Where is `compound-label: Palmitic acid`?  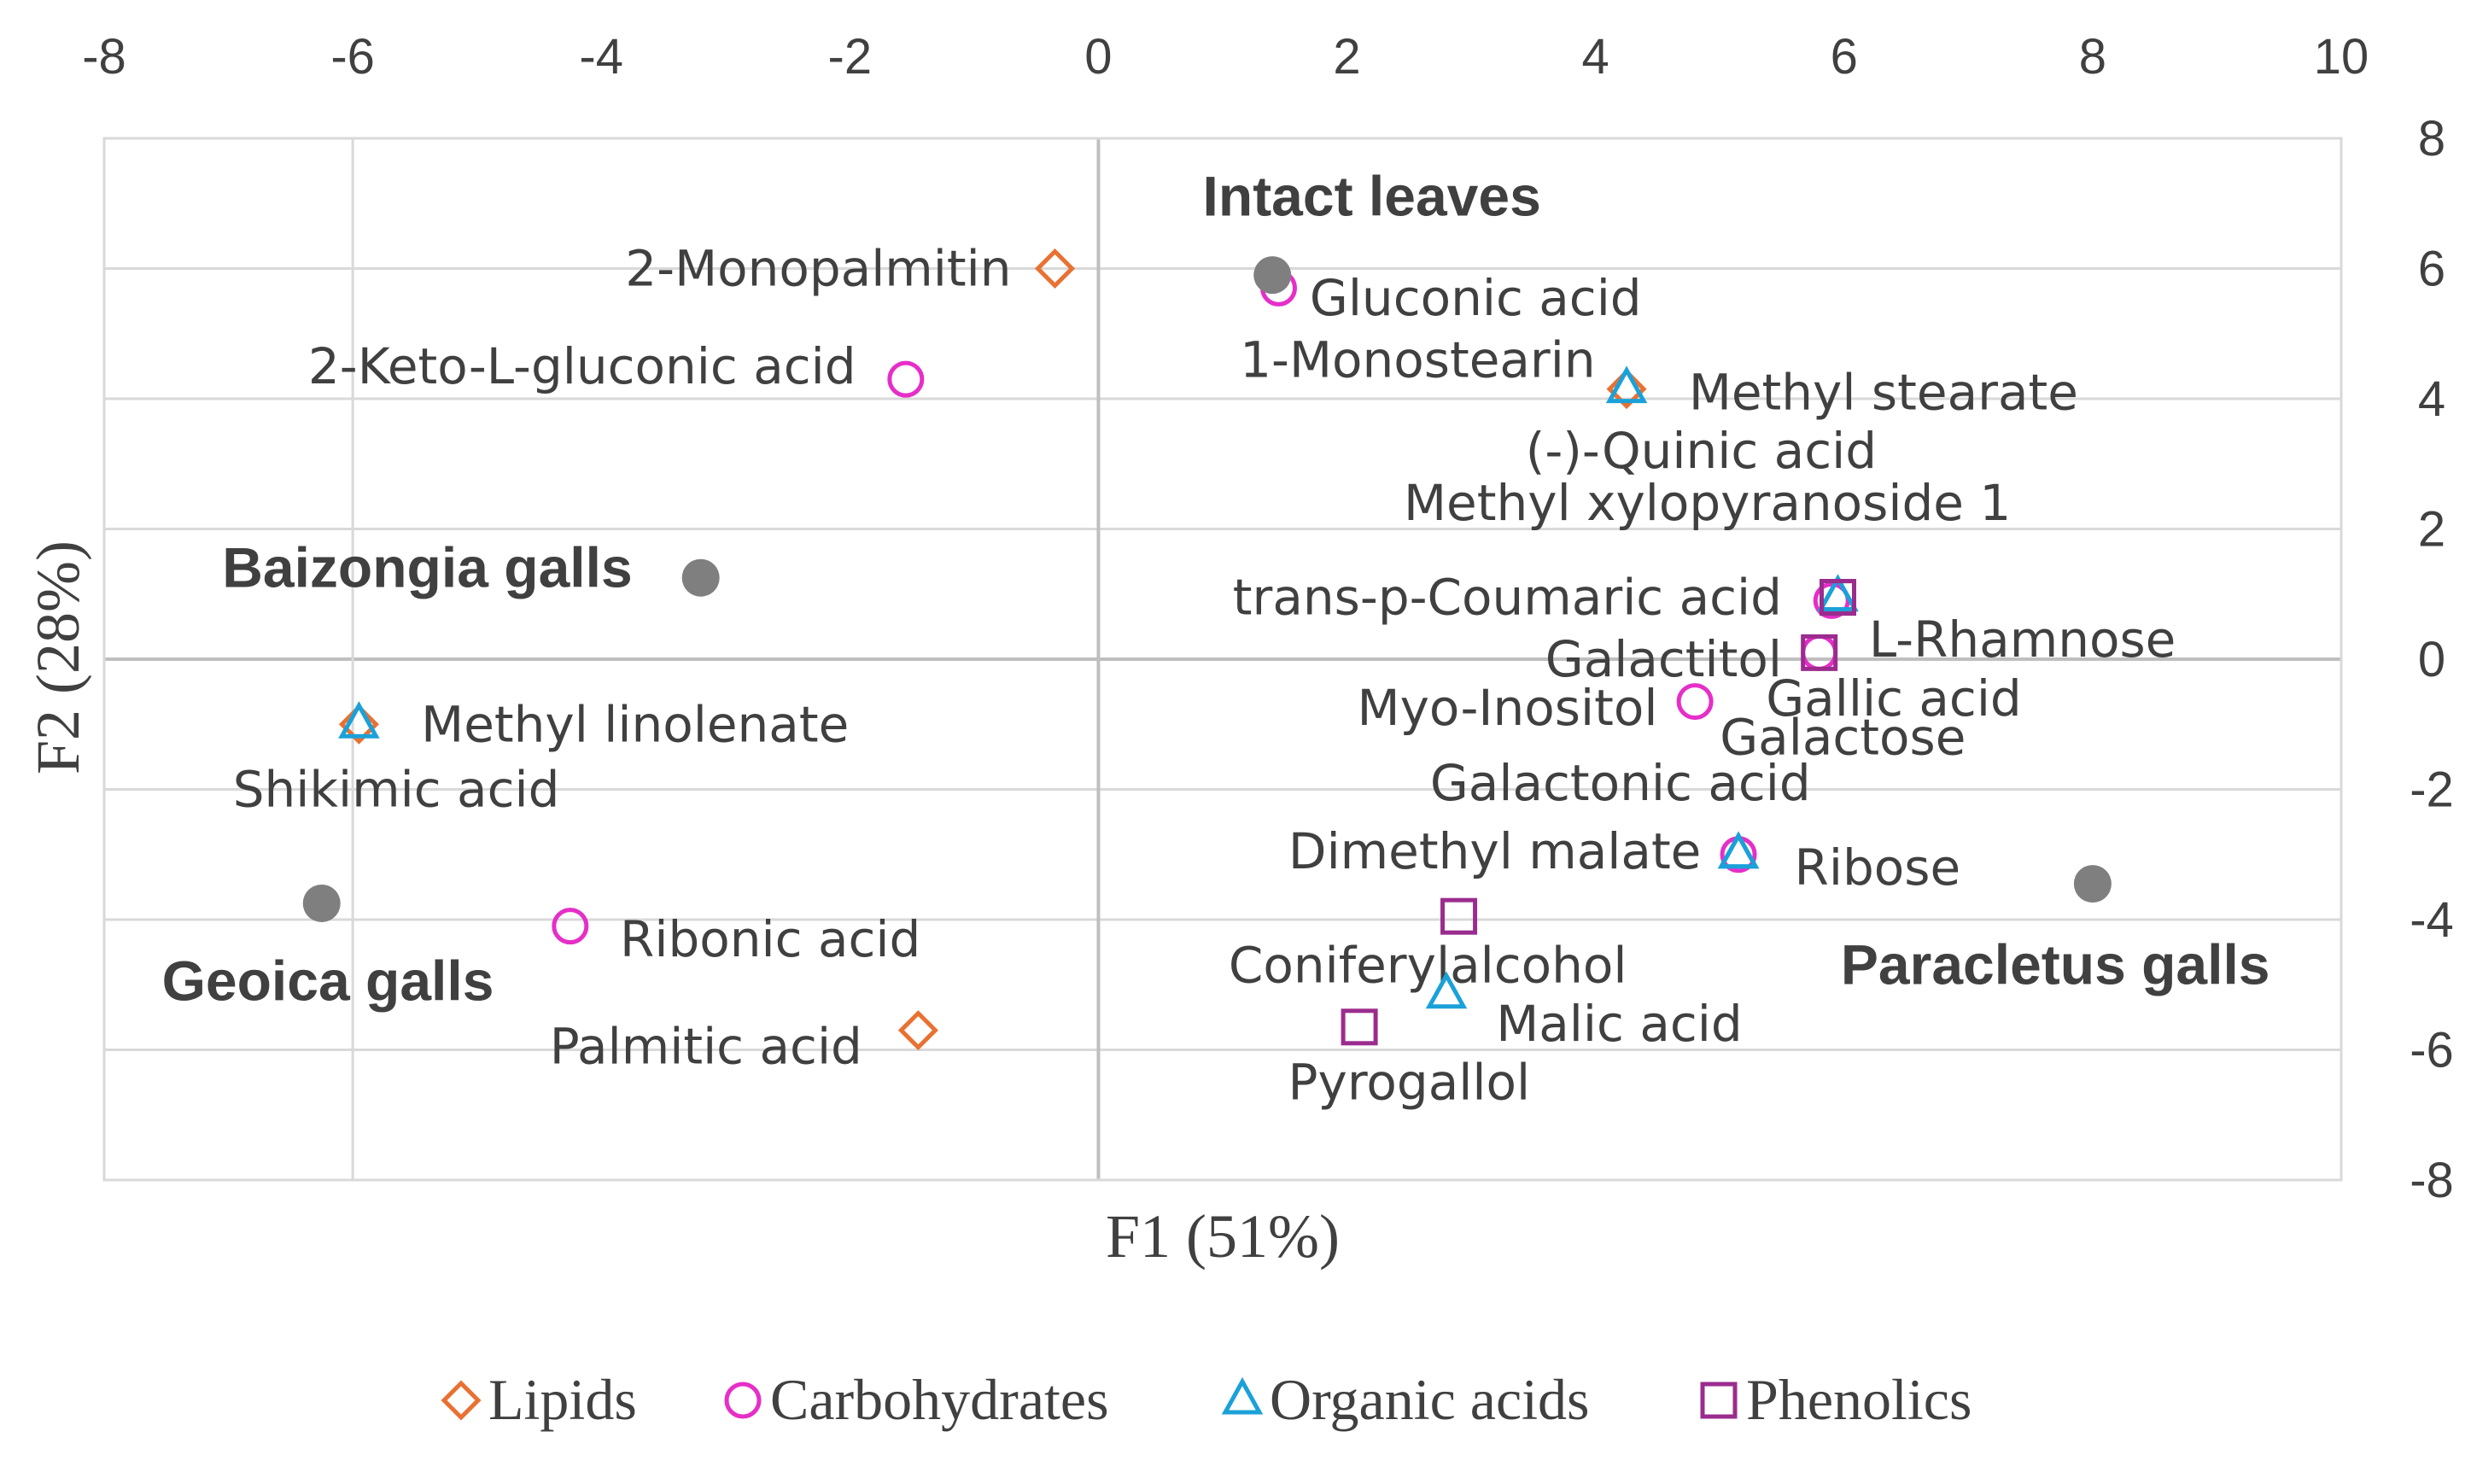
compound-label: Palmitic acid is located at coordinates (706, 1047).